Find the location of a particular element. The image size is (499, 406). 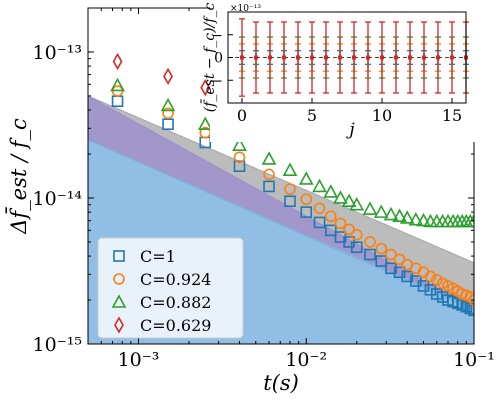

x-tick-label: 10⁻¹ is located at coordinates (474, 360).